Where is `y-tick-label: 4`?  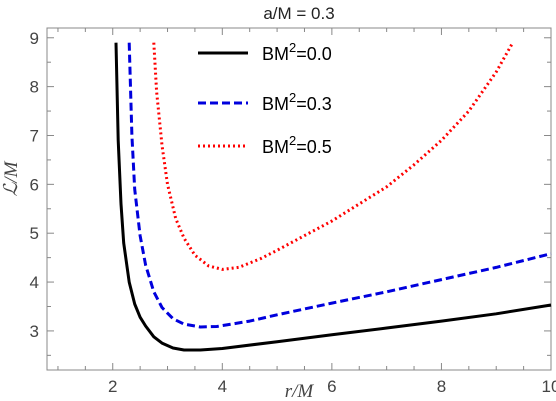 y-tick-label: 4 is located at coordinates (34, 282).